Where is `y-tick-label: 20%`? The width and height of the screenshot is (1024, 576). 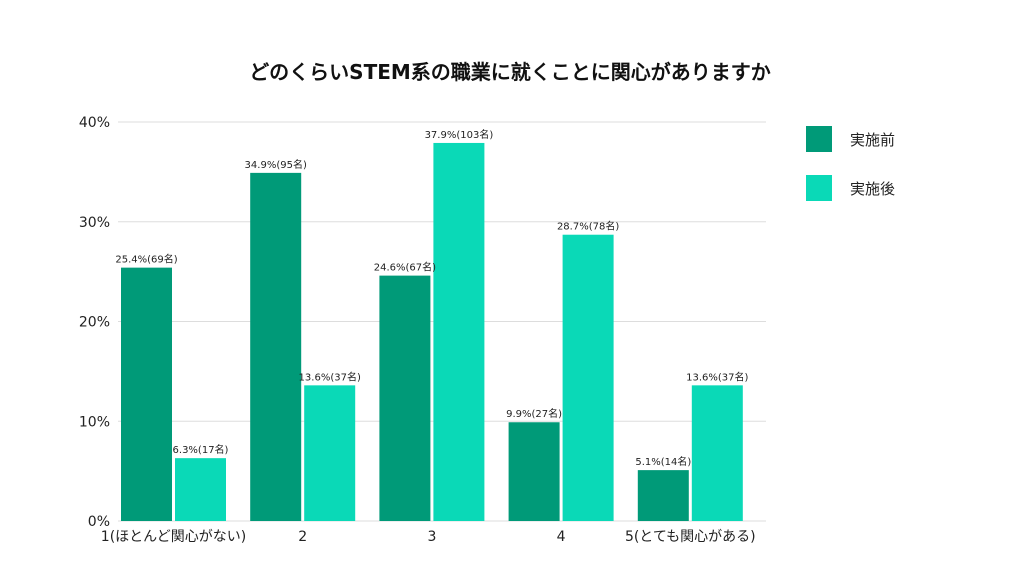
y-tick-label: 20% is located at coordinates (94, 323).